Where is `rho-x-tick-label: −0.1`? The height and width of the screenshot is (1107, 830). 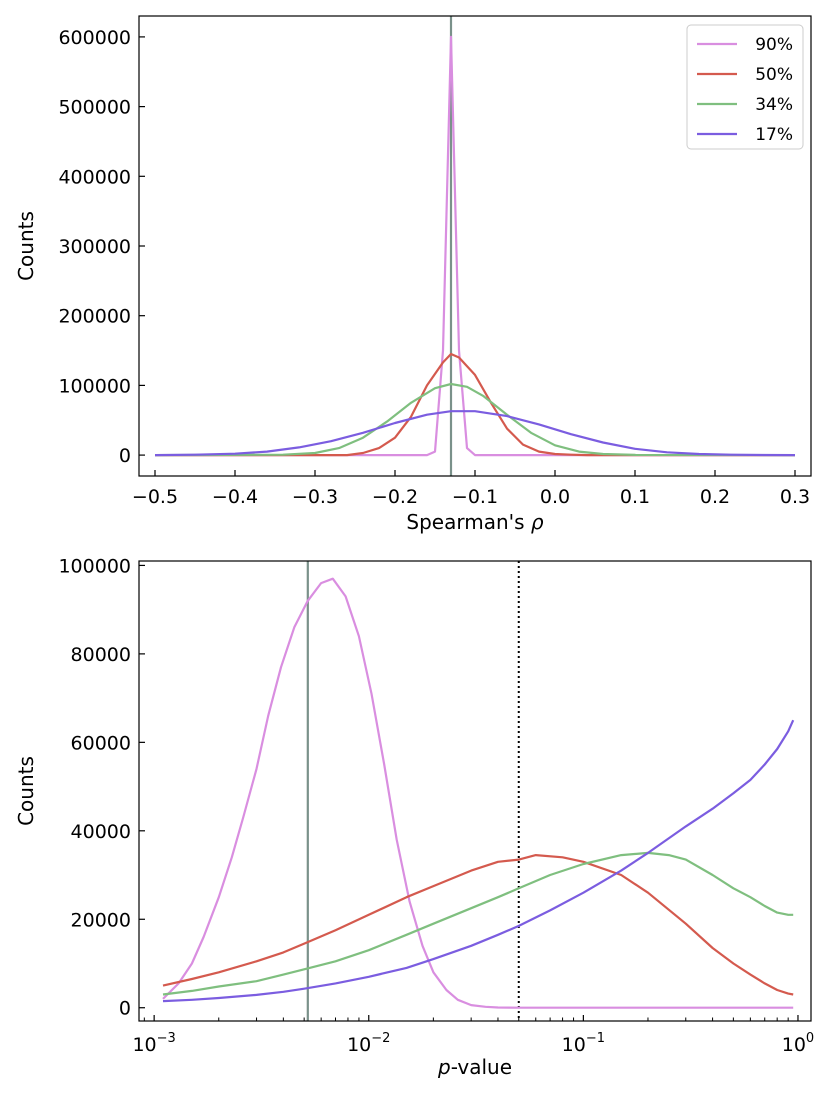 rho-x-tick-label: −0.1 is located at coordinates (475, 497).